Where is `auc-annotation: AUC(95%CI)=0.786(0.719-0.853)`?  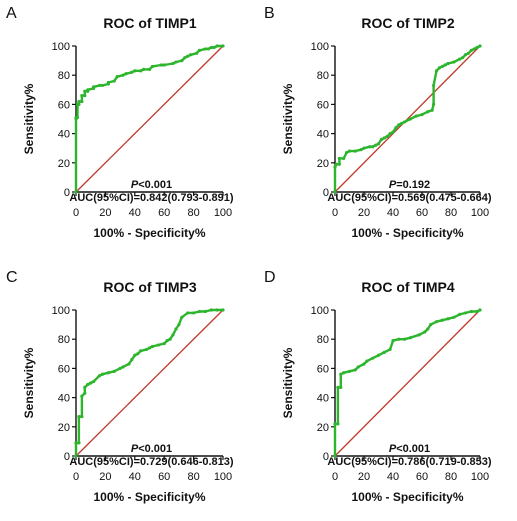 auc-annotation: AUC(95%CI)=0.786(0.719-0.853) is located at coordinates (409, 462).